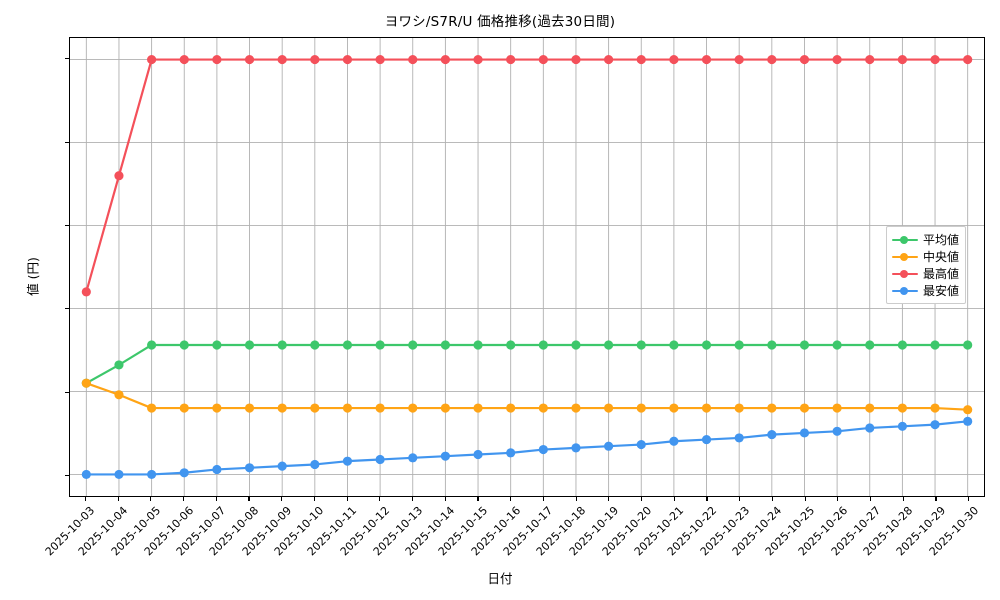  I want to click on x-axis-label: 日付, so click(500, 578).